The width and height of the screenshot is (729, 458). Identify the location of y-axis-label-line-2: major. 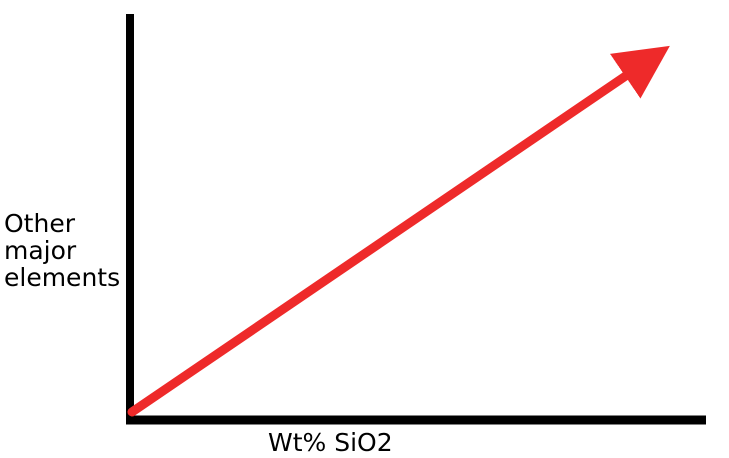
(40, 250).